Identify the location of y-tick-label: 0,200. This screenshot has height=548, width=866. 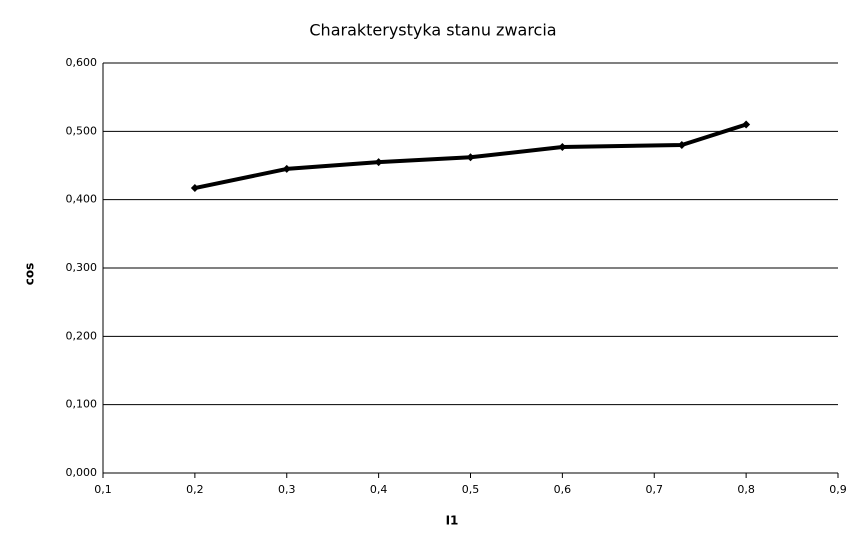
(82, 335).